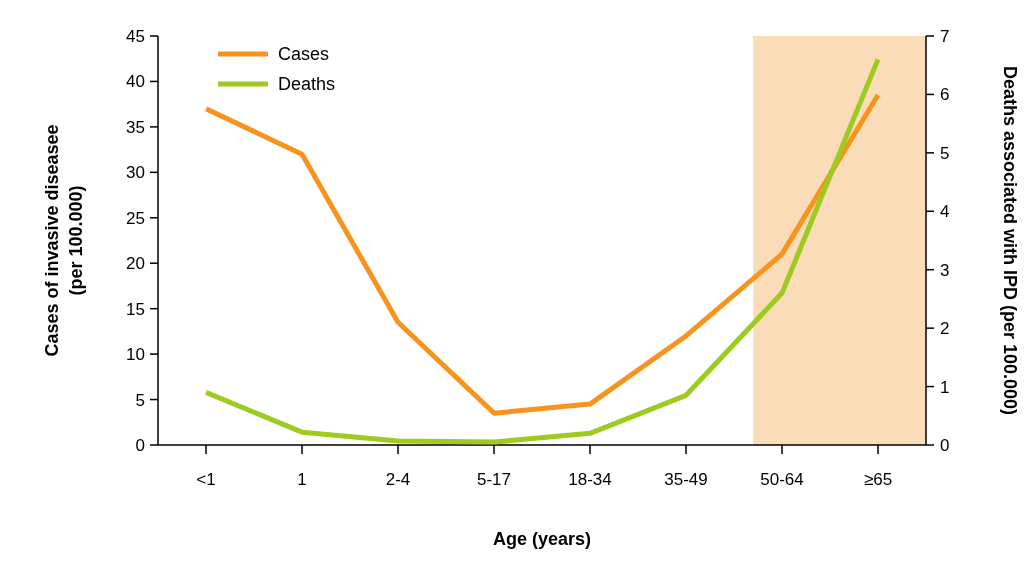  Describe the element at coordinates (140, 445) in the screenshot. I see `y-tick-label: 0` at that location.